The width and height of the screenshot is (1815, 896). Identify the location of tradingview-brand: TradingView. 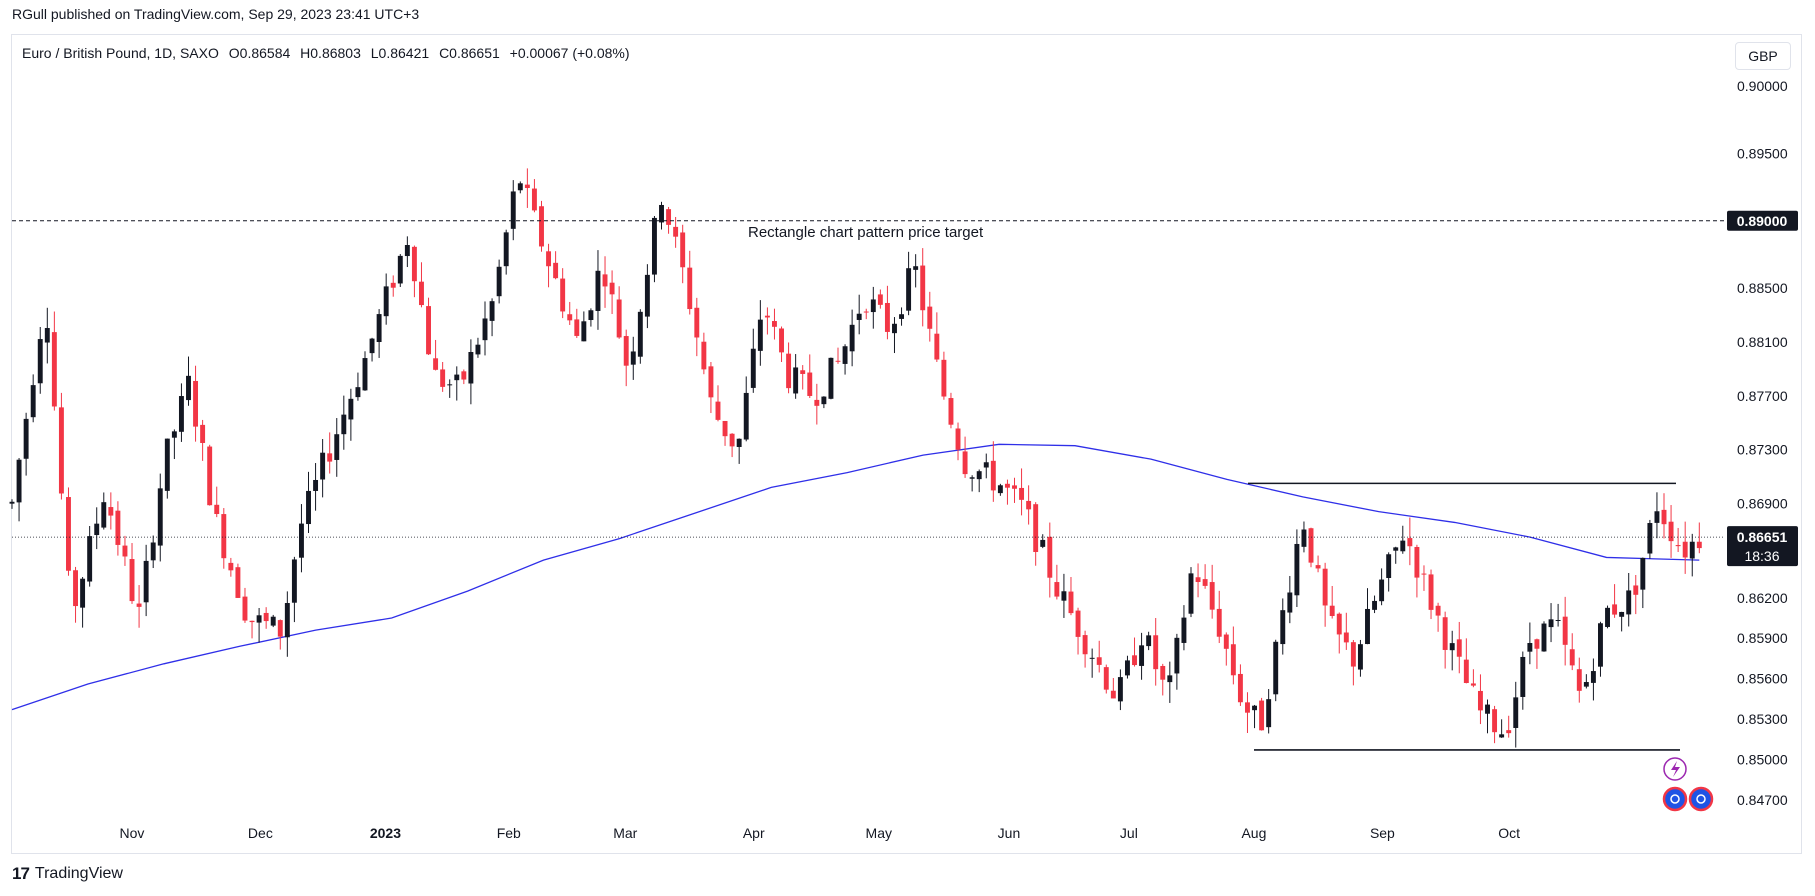
(78, 873).